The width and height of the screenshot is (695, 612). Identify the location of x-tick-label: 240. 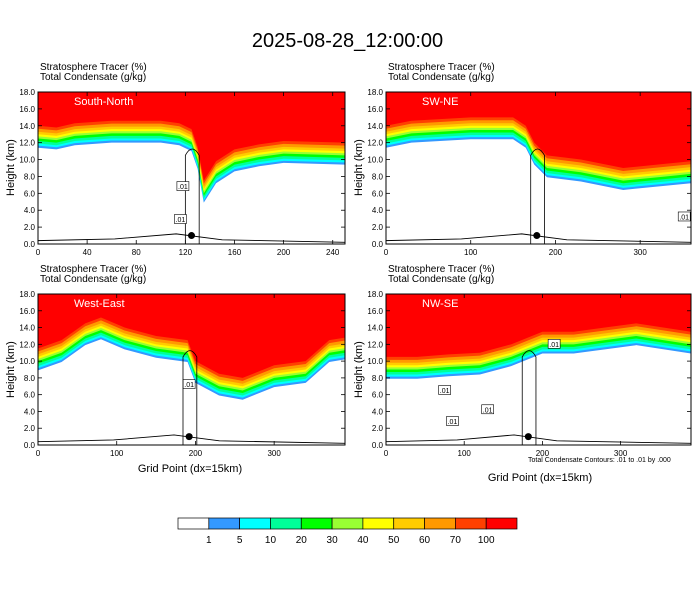
(333, 252).